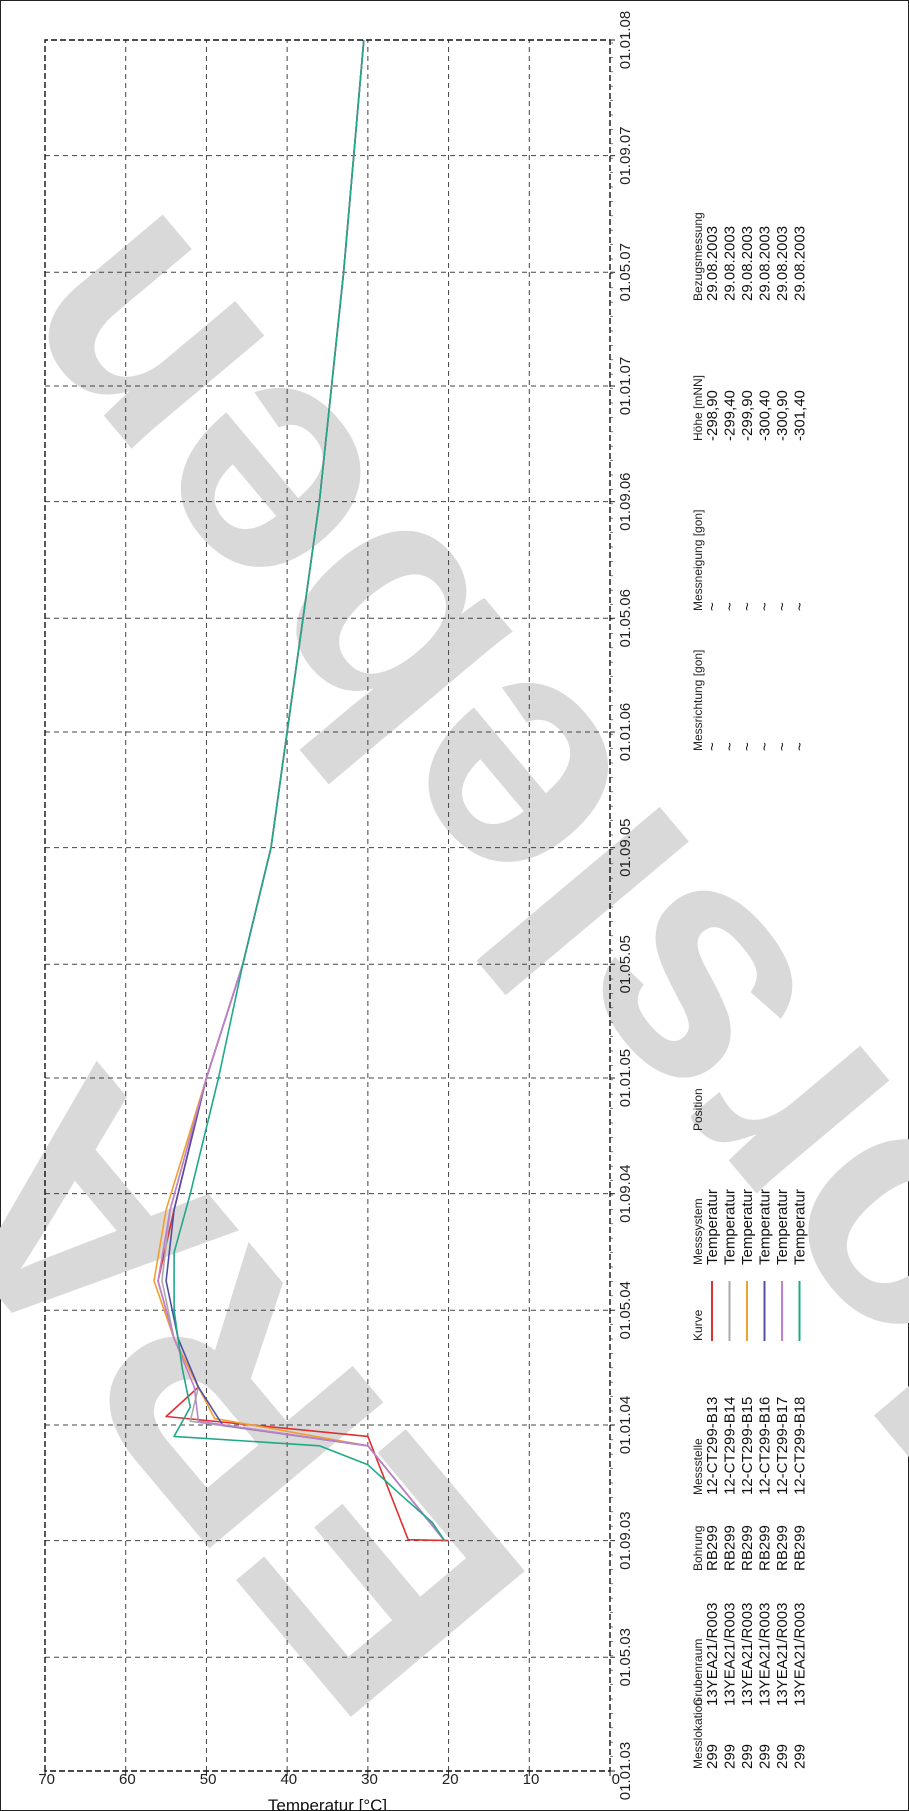 The image size is (909, 1811). Describe the element at coordinates (698, 560) in the screenshot. I see `legend-header-messneigung: Messneigung [gon]` at that location.